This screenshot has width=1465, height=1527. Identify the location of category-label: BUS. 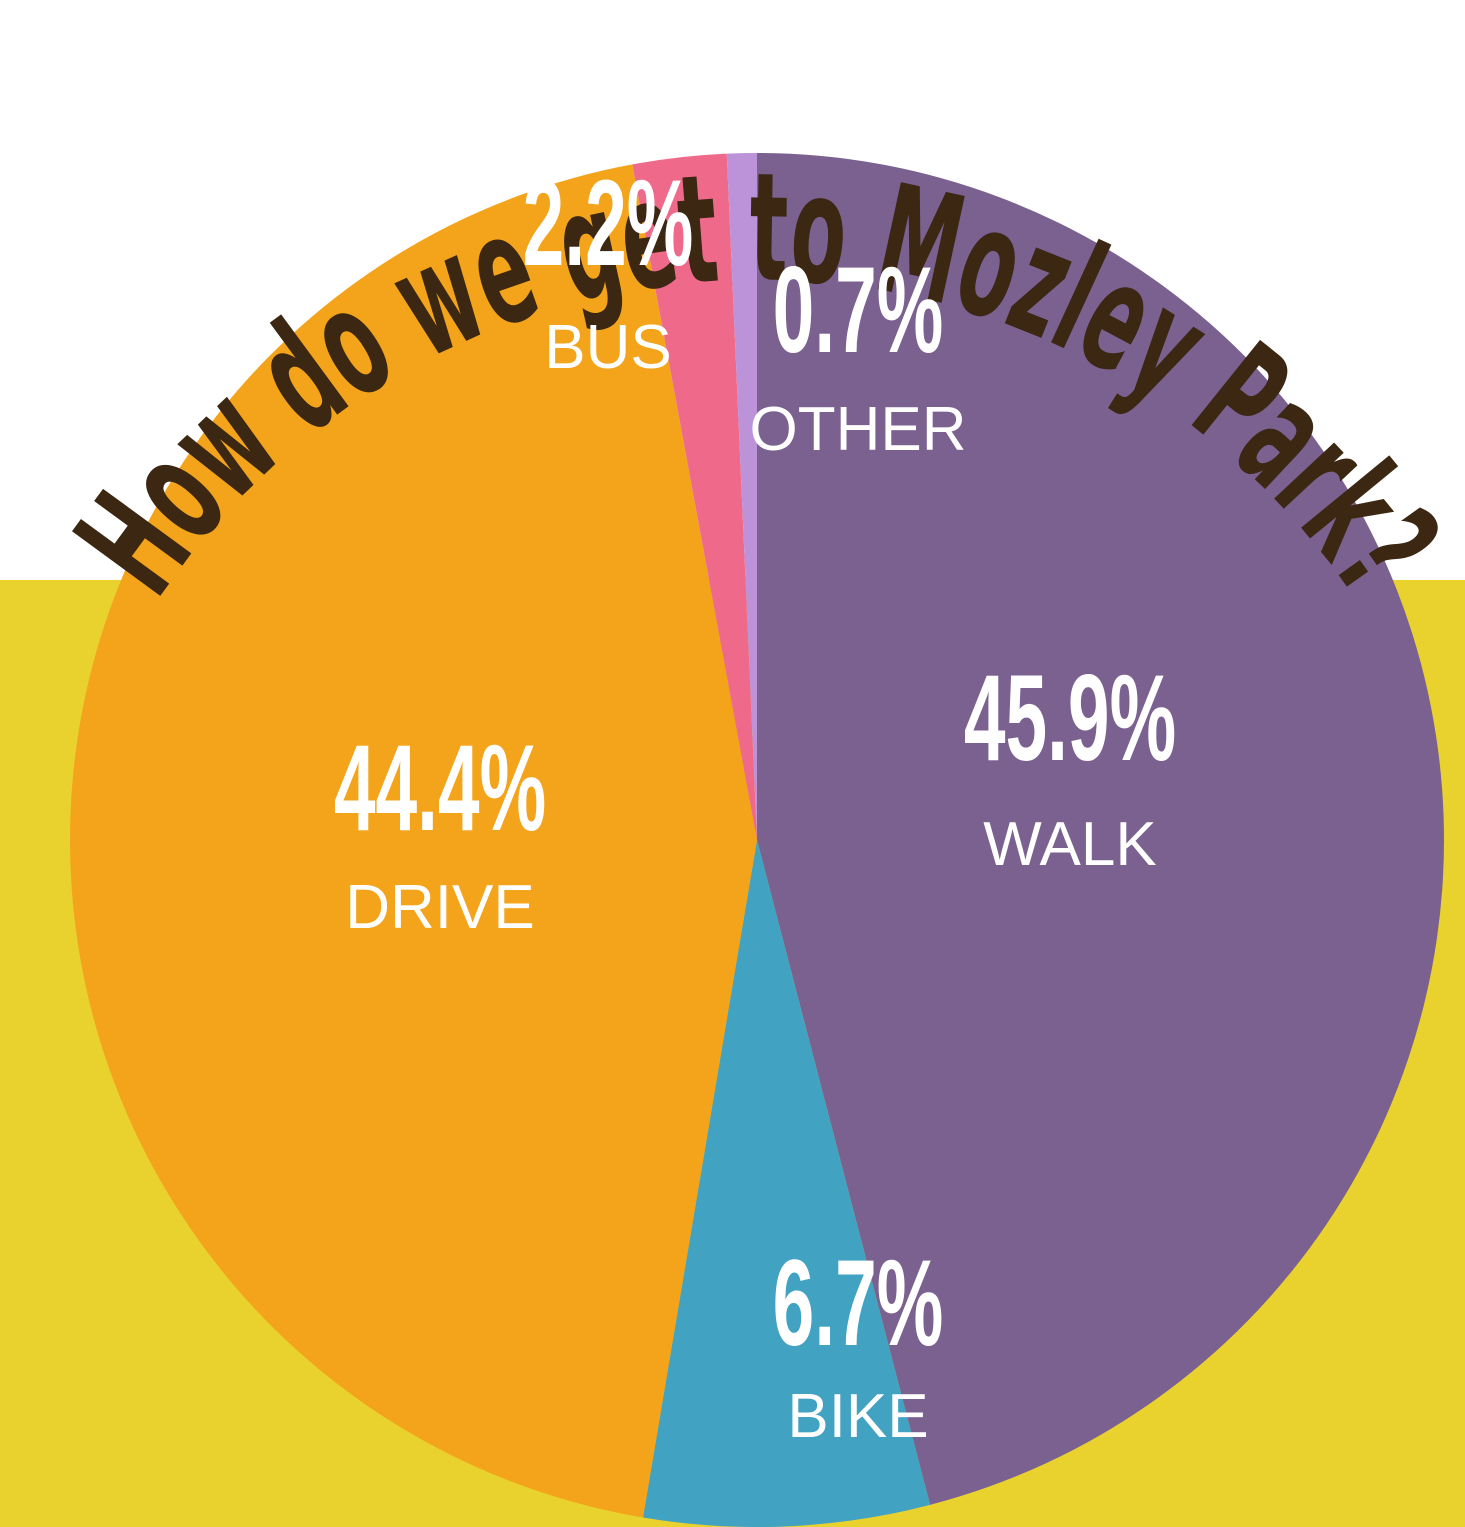
(607, 347).